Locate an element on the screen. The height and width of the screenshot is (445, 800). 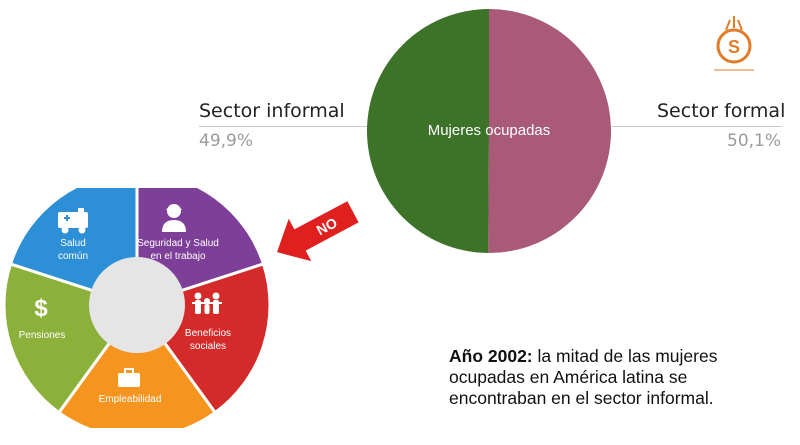
dollar-icon: $ is located at coordinates (41, 308).